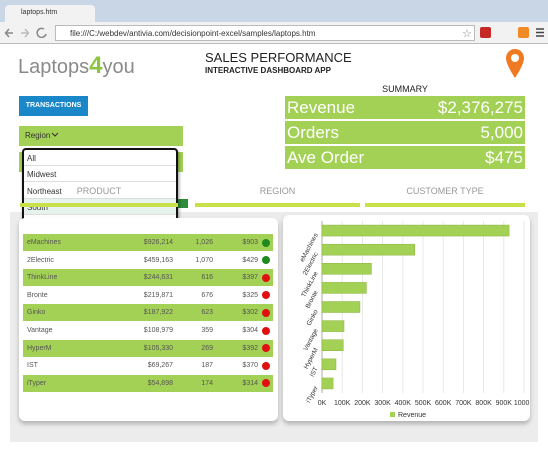 The width and height of the screenshot is (548, 450). I want to click on legend-label: Revenue, so click(412, 415).